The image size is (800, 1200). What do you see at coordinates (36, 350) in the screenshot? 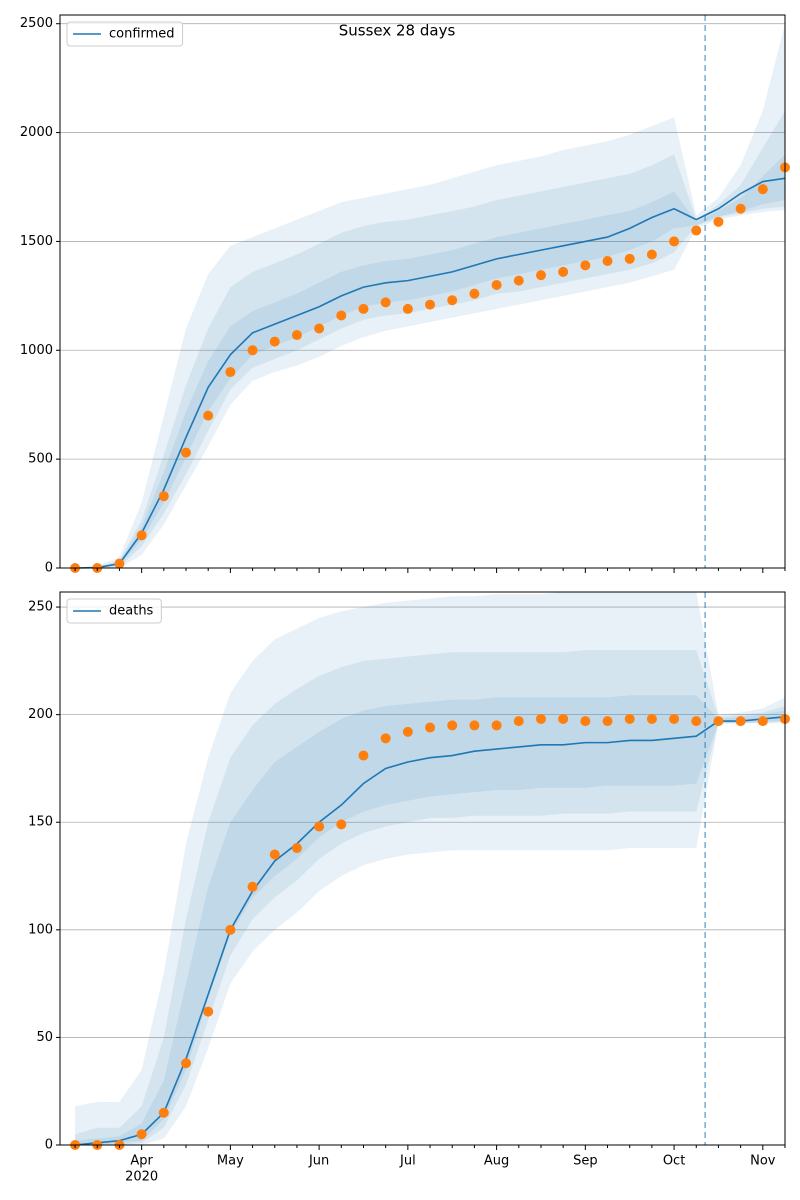
I see `y-tick-label: 1000` at bounding box center [36, 350].